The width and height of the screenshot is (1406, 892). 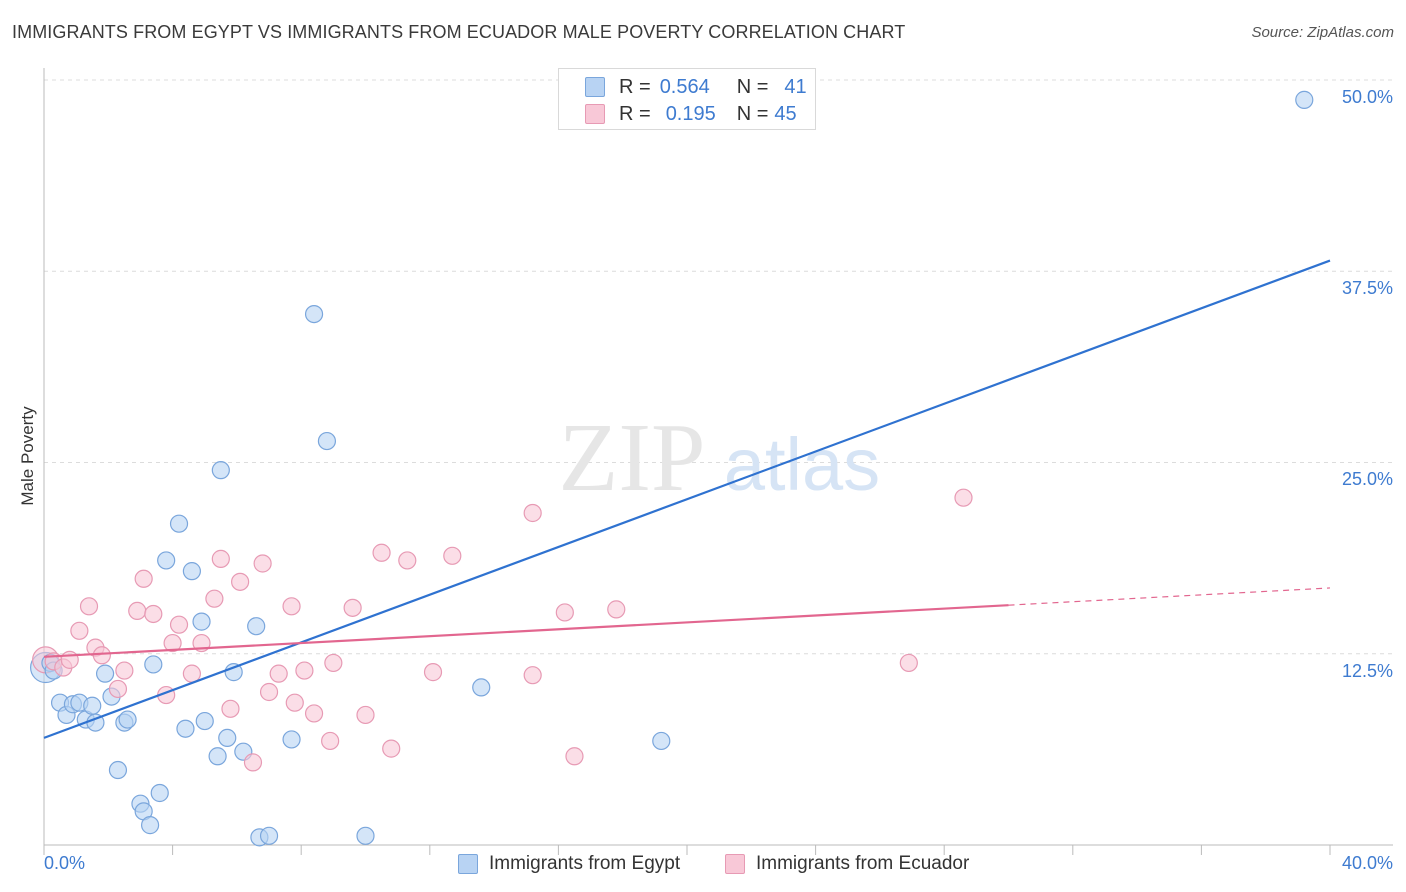 I want to click on x-tick-label-start: 0.0%, so click(x=64, y=863).